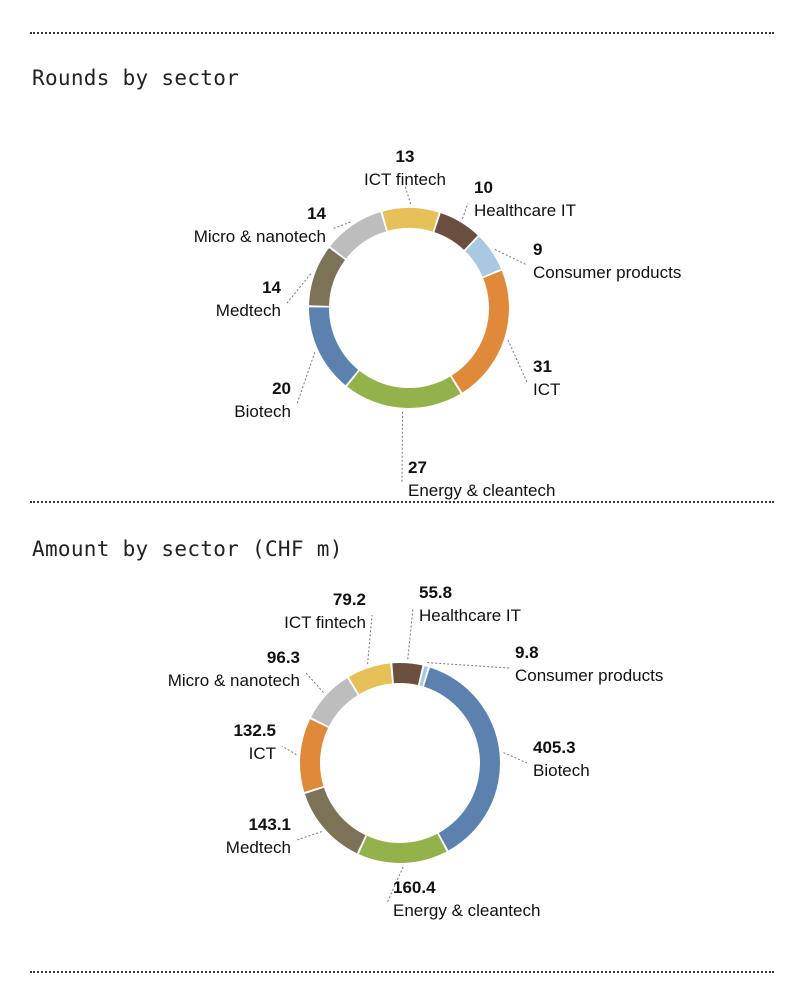 Image resolution: width=802 pixels, height=1004 pixels. I want to click on amount-section-title: Amount by sector (CHF m), so click(187, 549).